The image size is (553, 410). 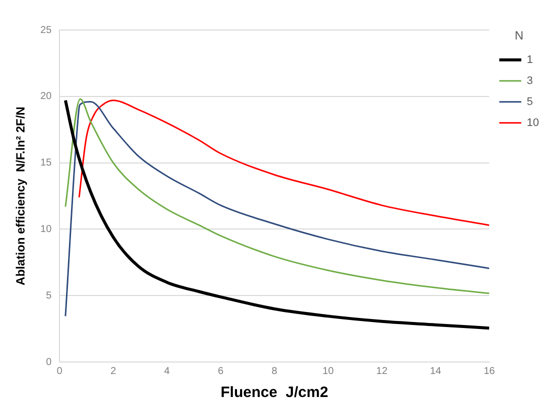 I want to click on x-tick-label: 2, so click(x=113, y=371).